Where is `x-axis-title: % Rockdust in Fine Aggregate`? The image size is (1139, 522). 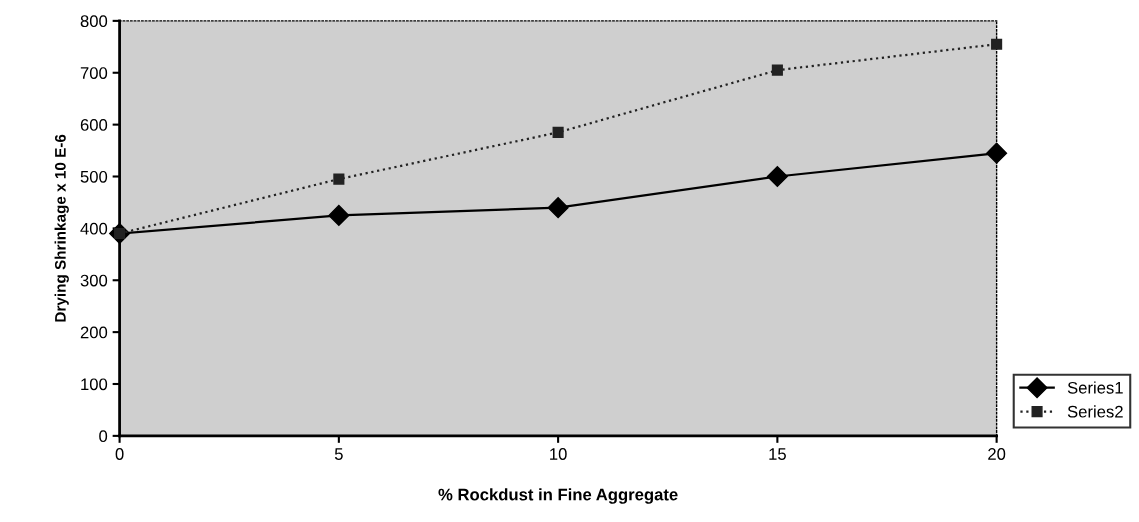
x-axis-title: % Rockdust in Fine Aggregate is located at coordinates (558, 496).